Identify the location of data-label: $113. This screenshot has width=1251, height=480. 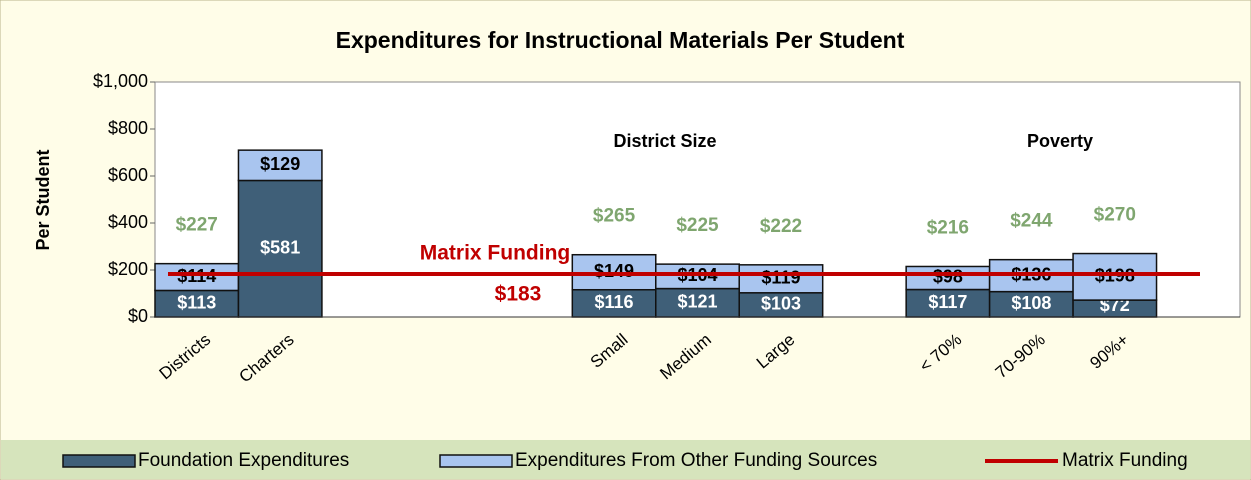
(196, 302).